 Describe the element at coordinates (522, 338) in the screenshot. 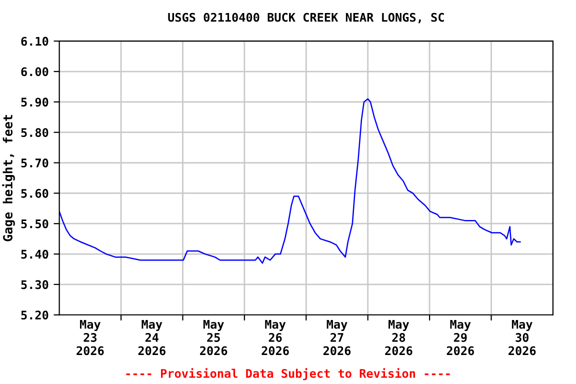

I see `x-tick-label: May 30 2026` at that location.